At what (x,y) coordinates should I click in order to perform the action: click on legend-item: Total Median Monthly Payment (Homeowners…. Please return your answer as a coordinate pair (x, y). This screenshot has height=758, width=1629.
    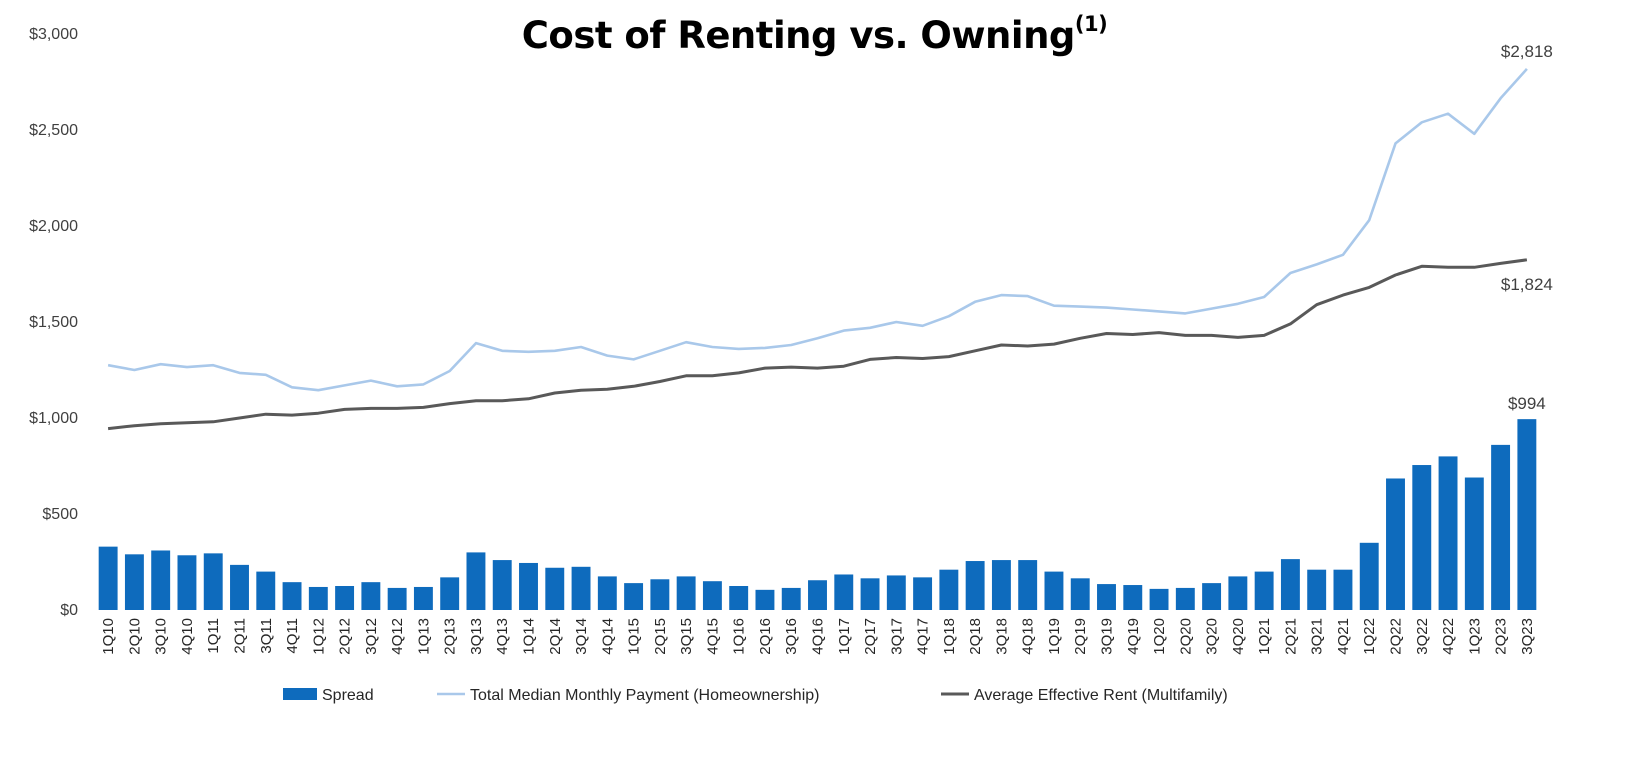
    Looking at the image, I should click on (628, 695).